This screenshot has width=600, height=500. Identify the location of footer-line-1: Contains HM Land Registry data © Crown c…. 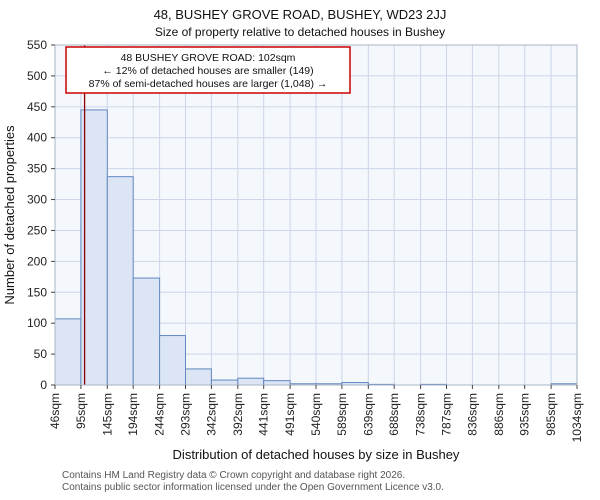
(234, 475).